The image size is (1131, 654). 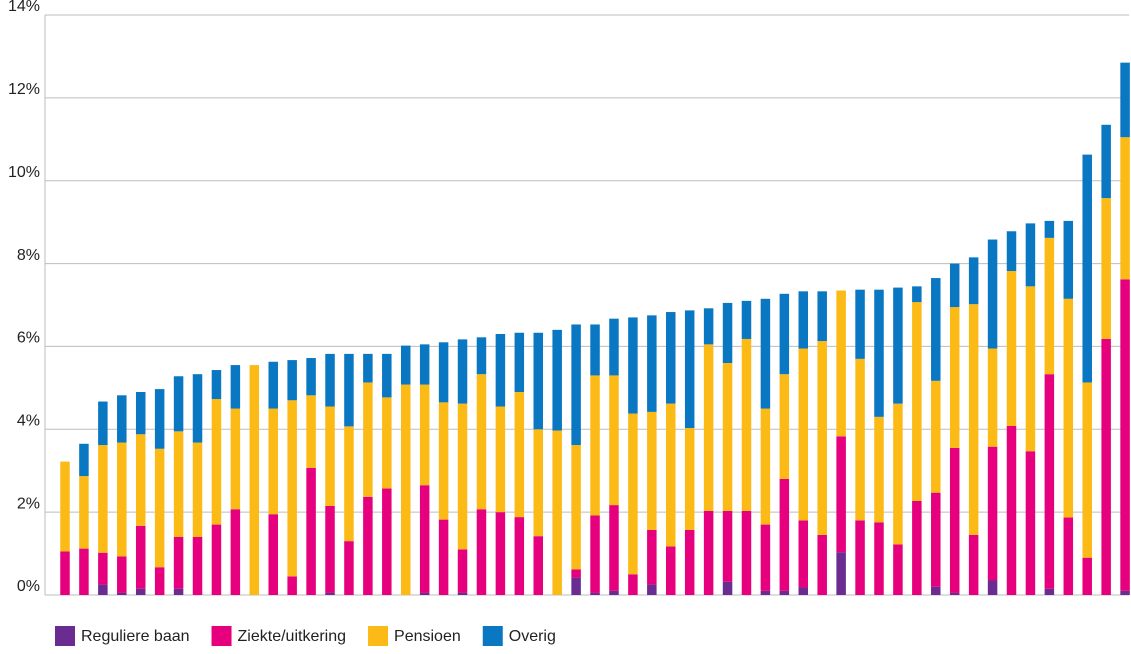 What do you see at coordinates (24, 89) in the screenshot?
I see `y-tick-label: 12%` at bounding box center [24, 89].